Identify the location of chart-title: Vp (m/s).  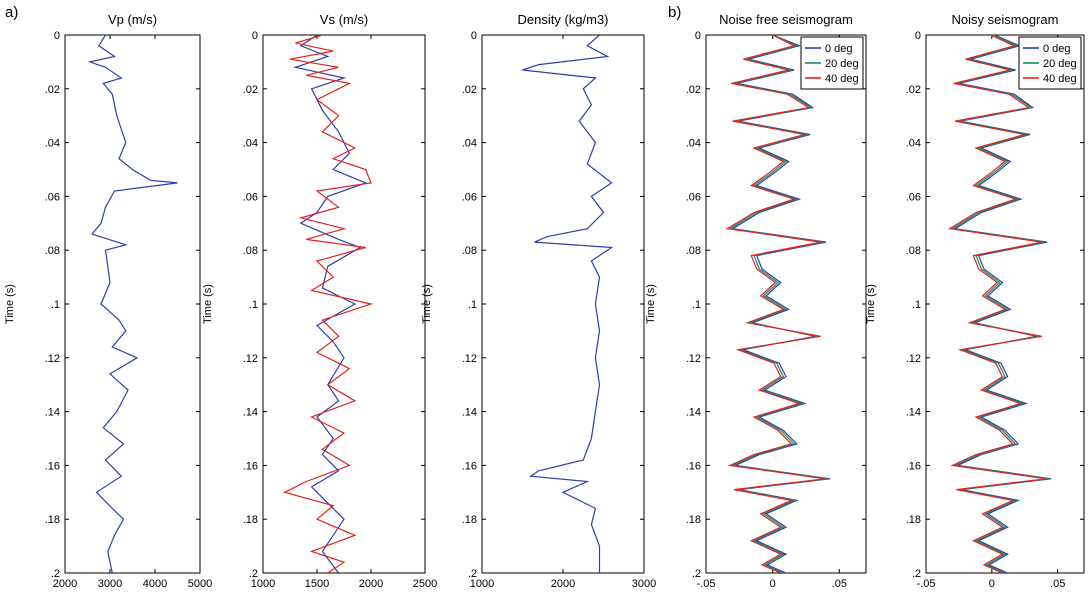
(132, 19).